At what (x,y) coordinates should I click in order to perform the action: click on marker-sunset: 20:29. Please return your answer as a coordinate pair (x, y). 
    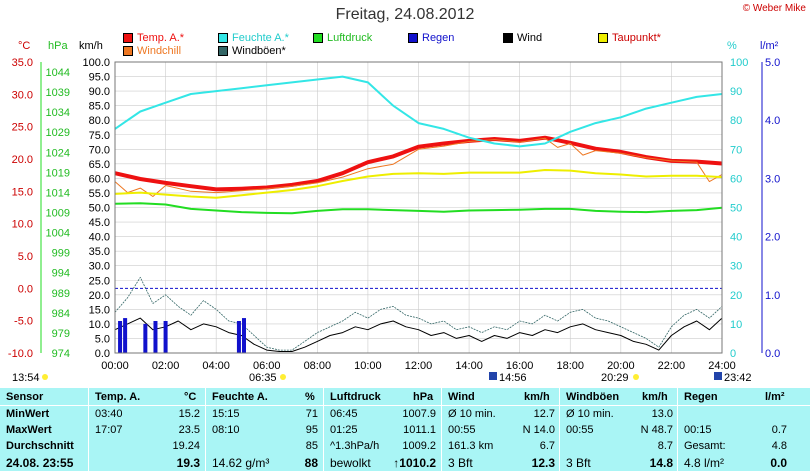
    Looking at the image, I should click on (615, 378).